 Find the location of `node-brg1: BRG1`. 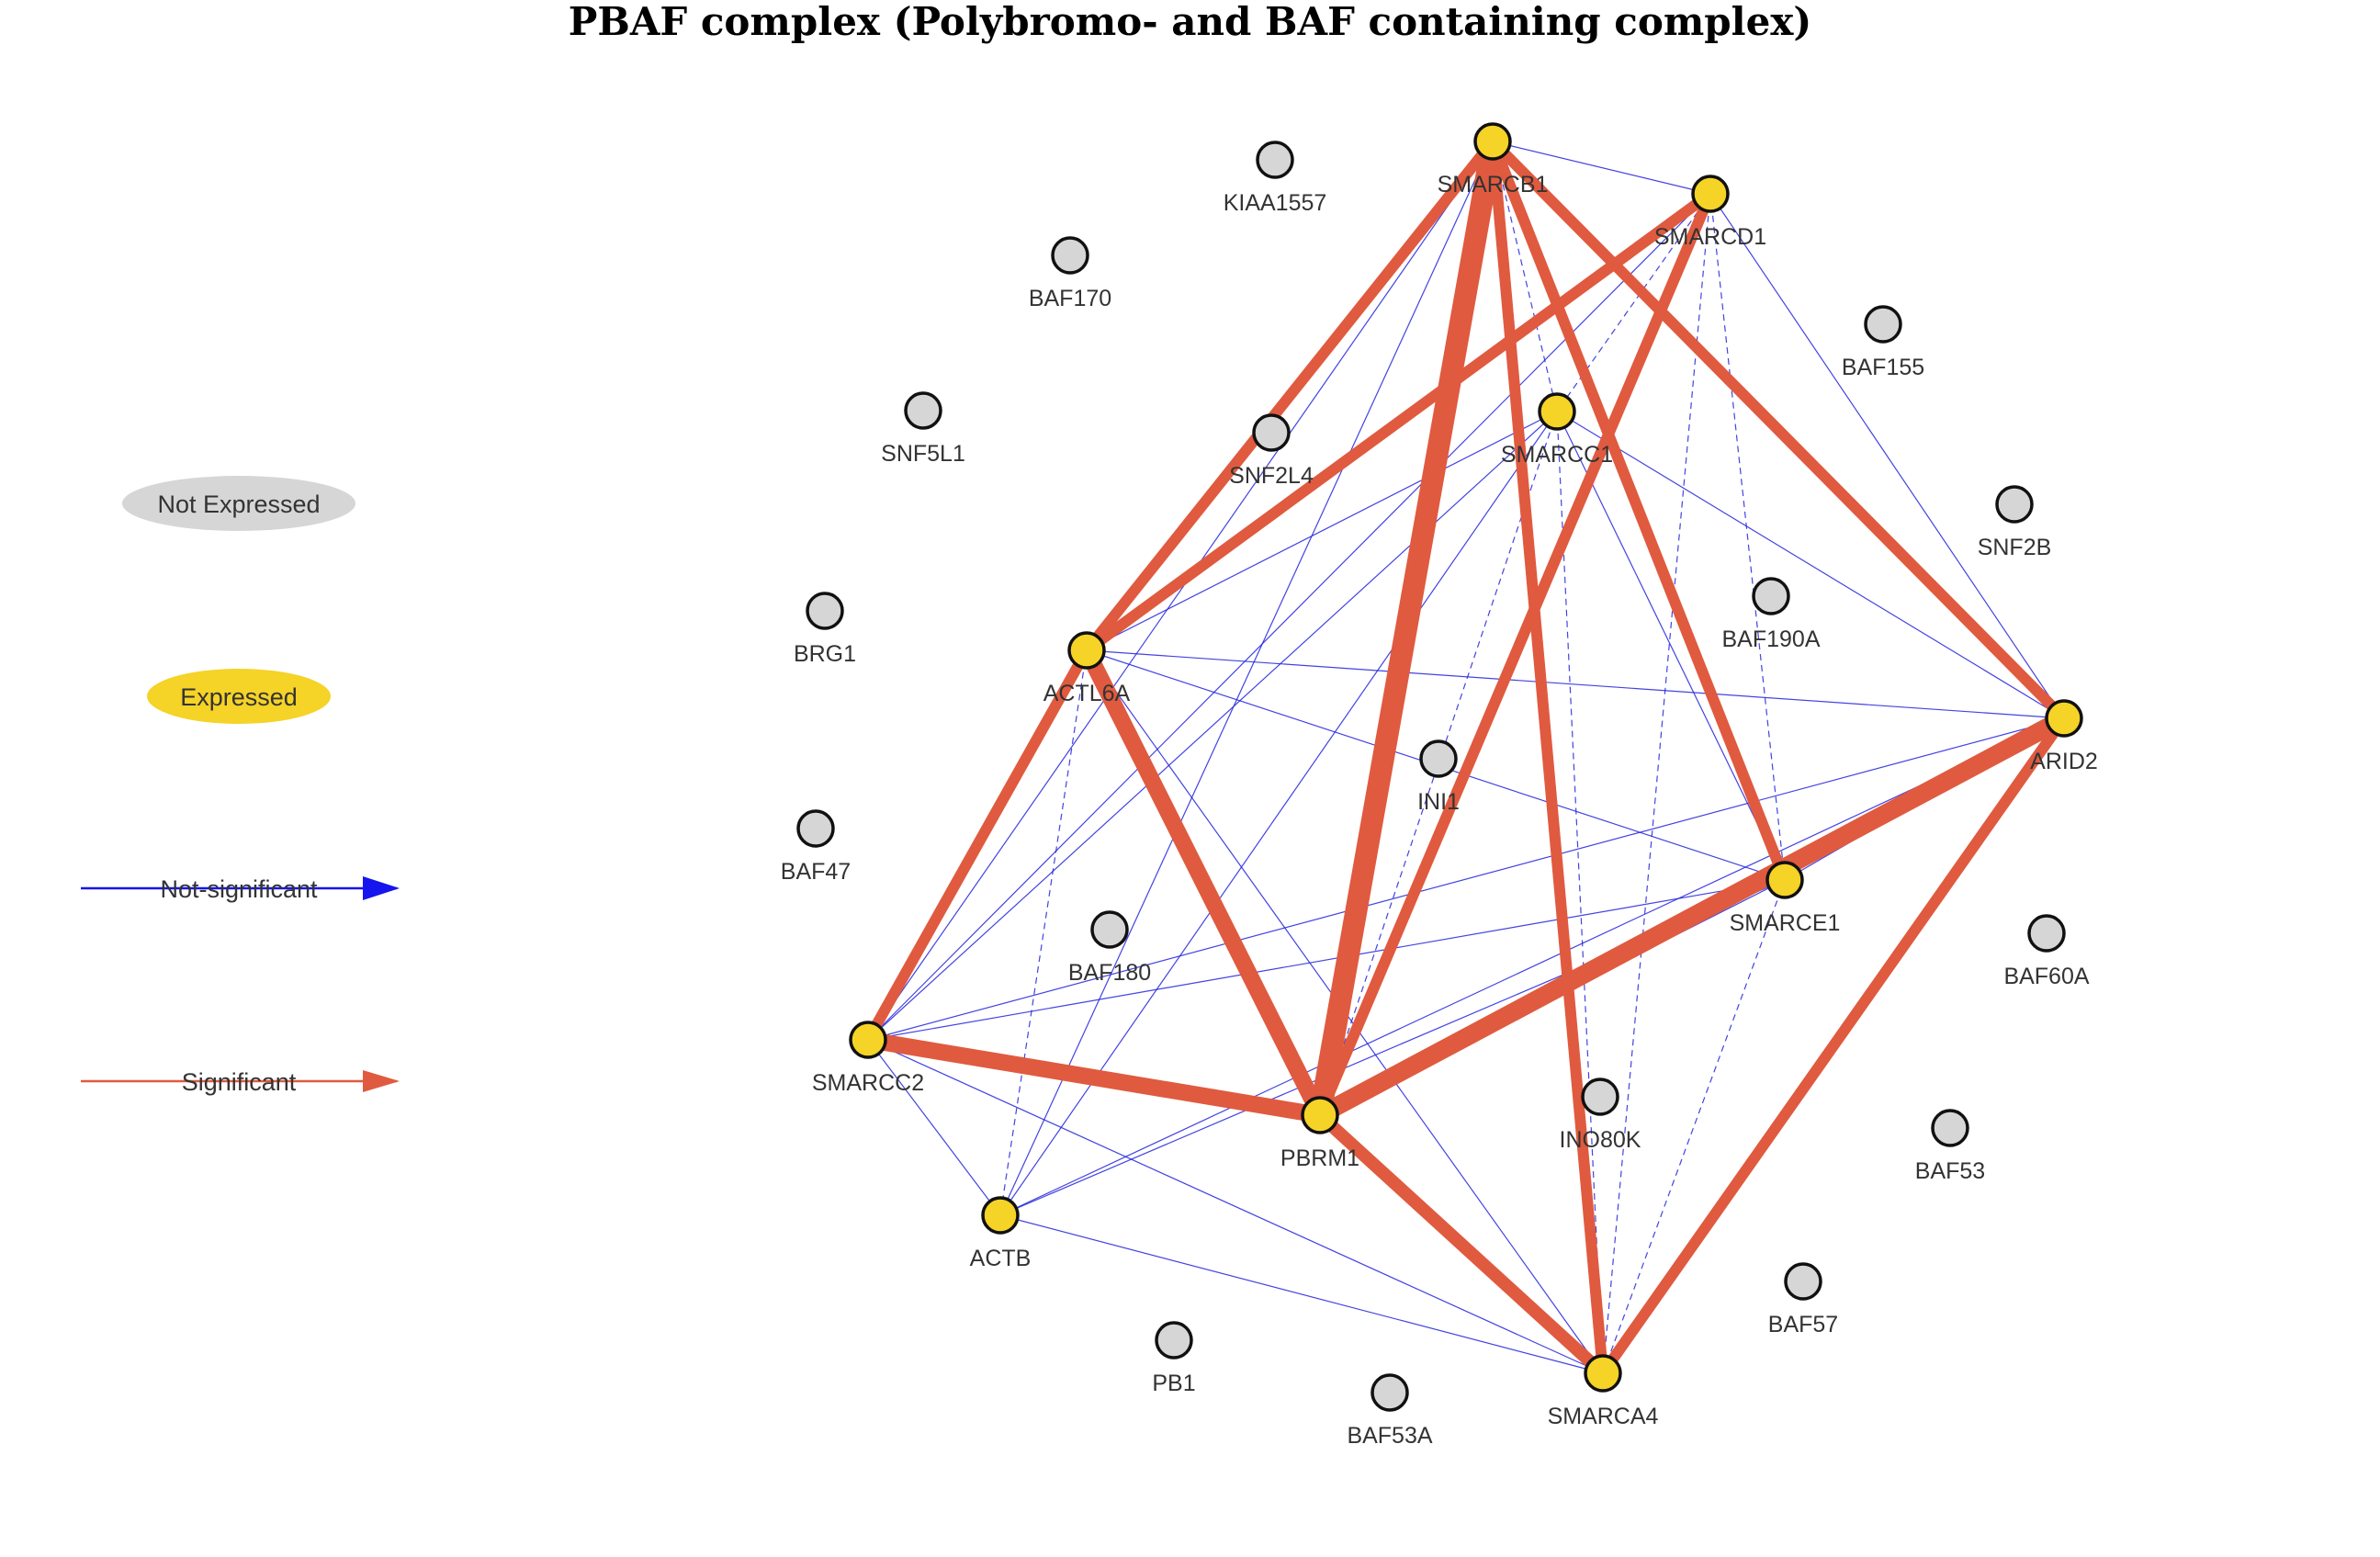

node-brg1: BRG1 is located at coordinates (825, 629).